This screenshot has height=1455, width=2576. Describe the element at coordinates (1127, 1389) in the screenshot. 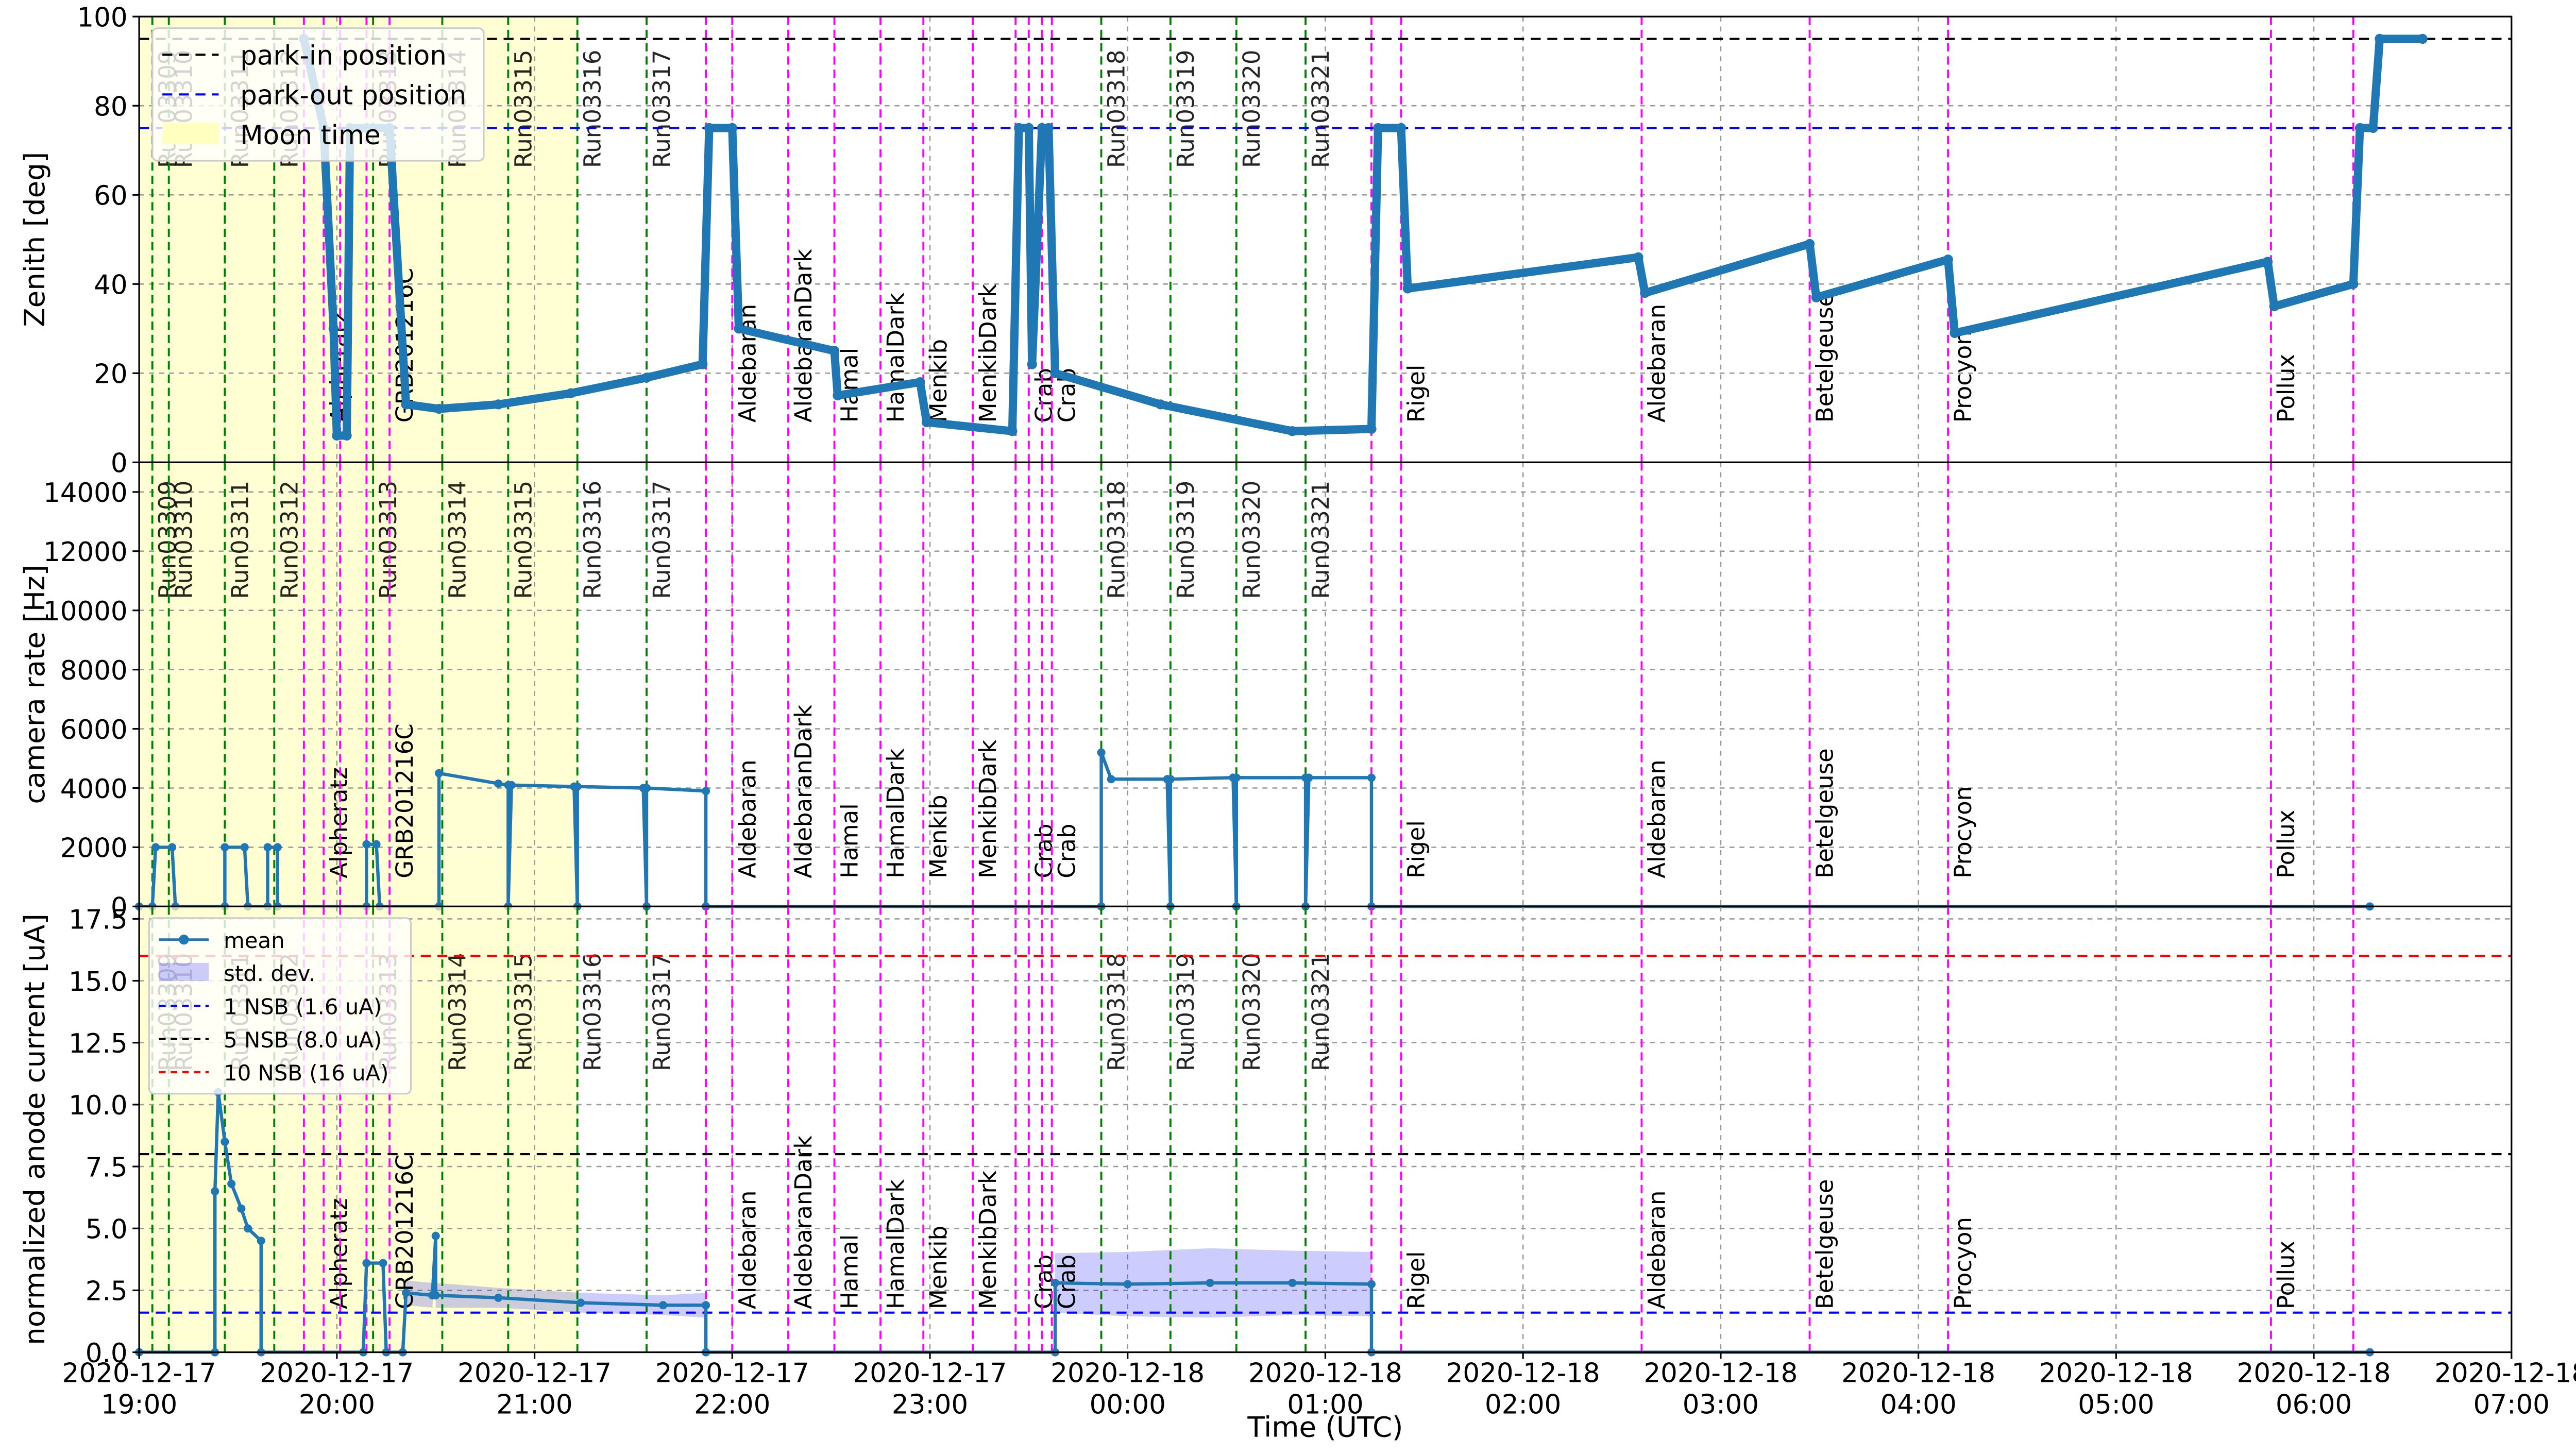

I see `x-tick-label: 2020-12-18 00:00` at that location.